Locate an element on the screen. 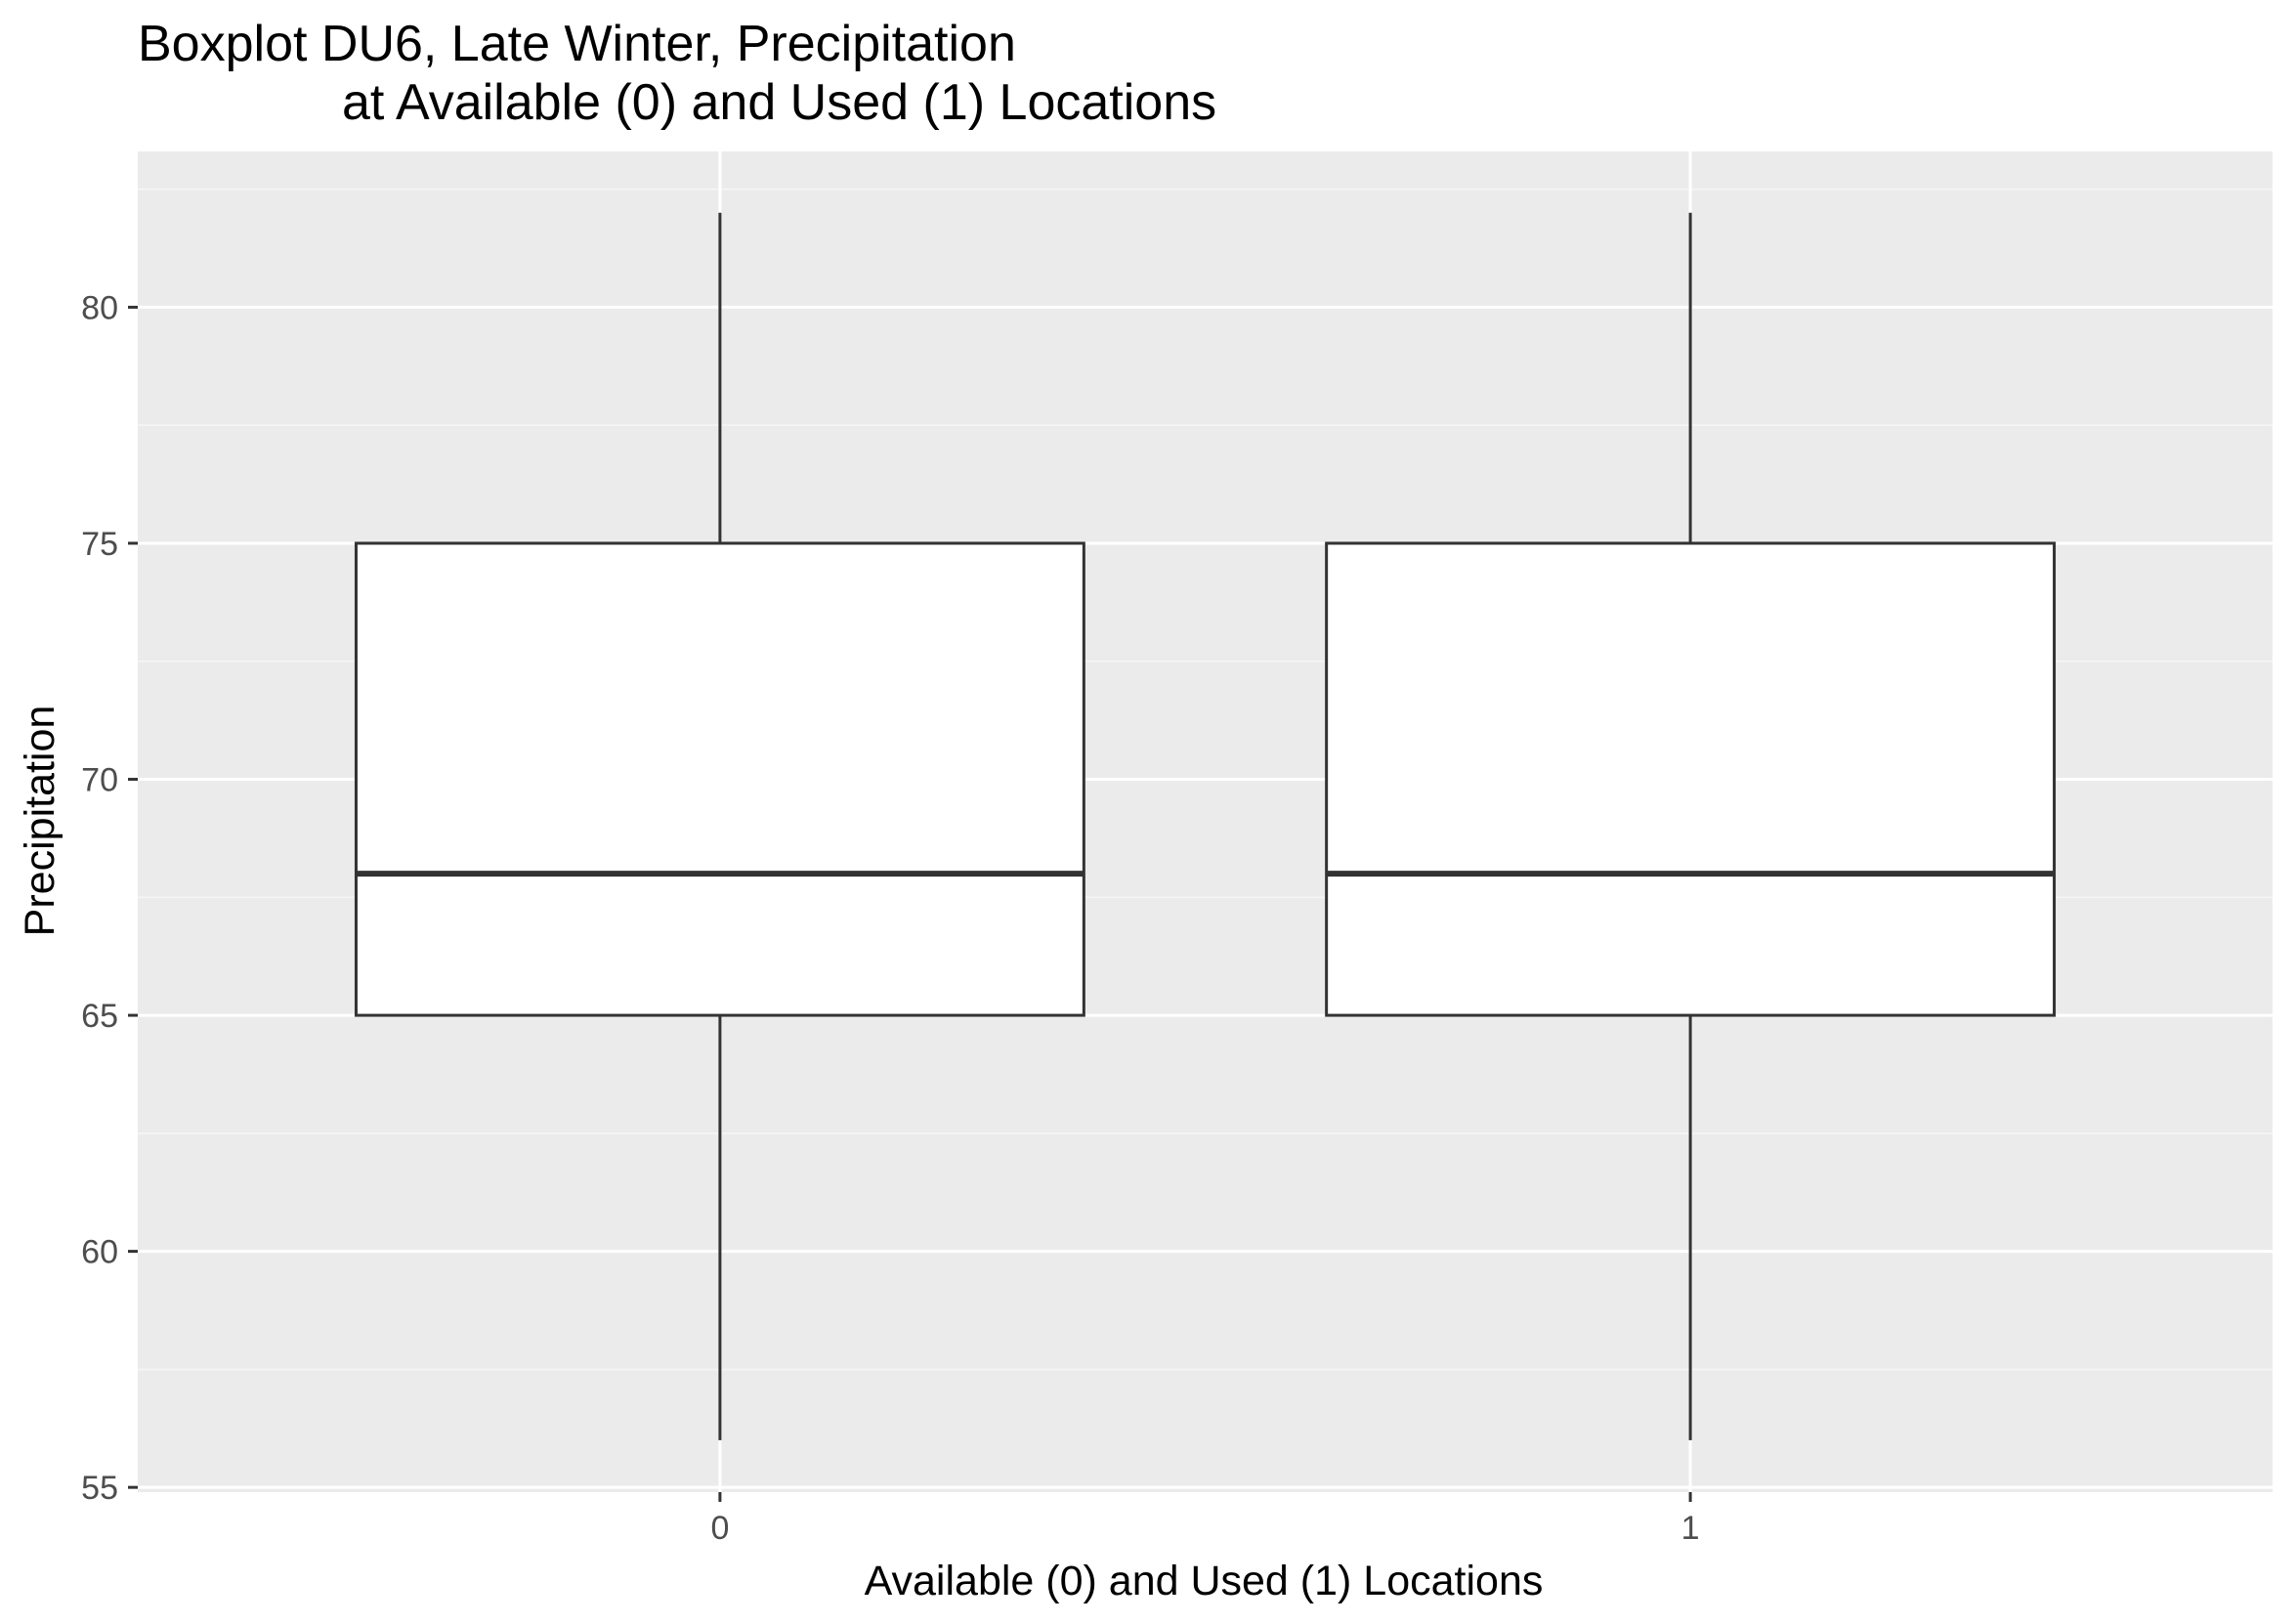  y-axis: 55 60 65 70 75 80 is located at coordinates (110, 898).